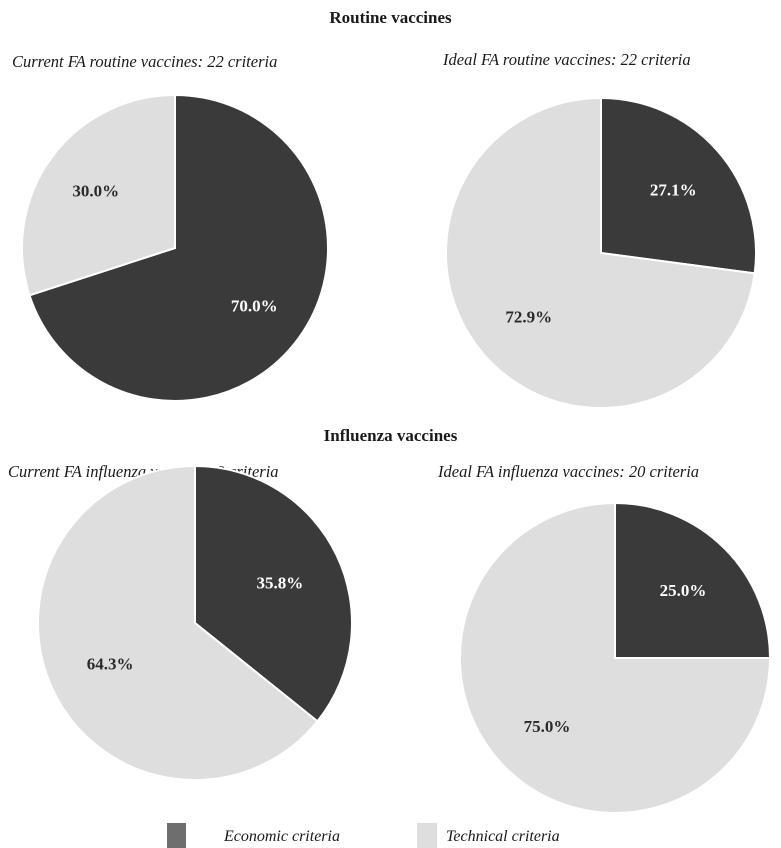 This screenshot has width=781, height=848. What do you see at coordinates (673, 190) in the screenshot?
I see `pie-slice-label-economic: 27.1%` at bounding box center [673, 190].